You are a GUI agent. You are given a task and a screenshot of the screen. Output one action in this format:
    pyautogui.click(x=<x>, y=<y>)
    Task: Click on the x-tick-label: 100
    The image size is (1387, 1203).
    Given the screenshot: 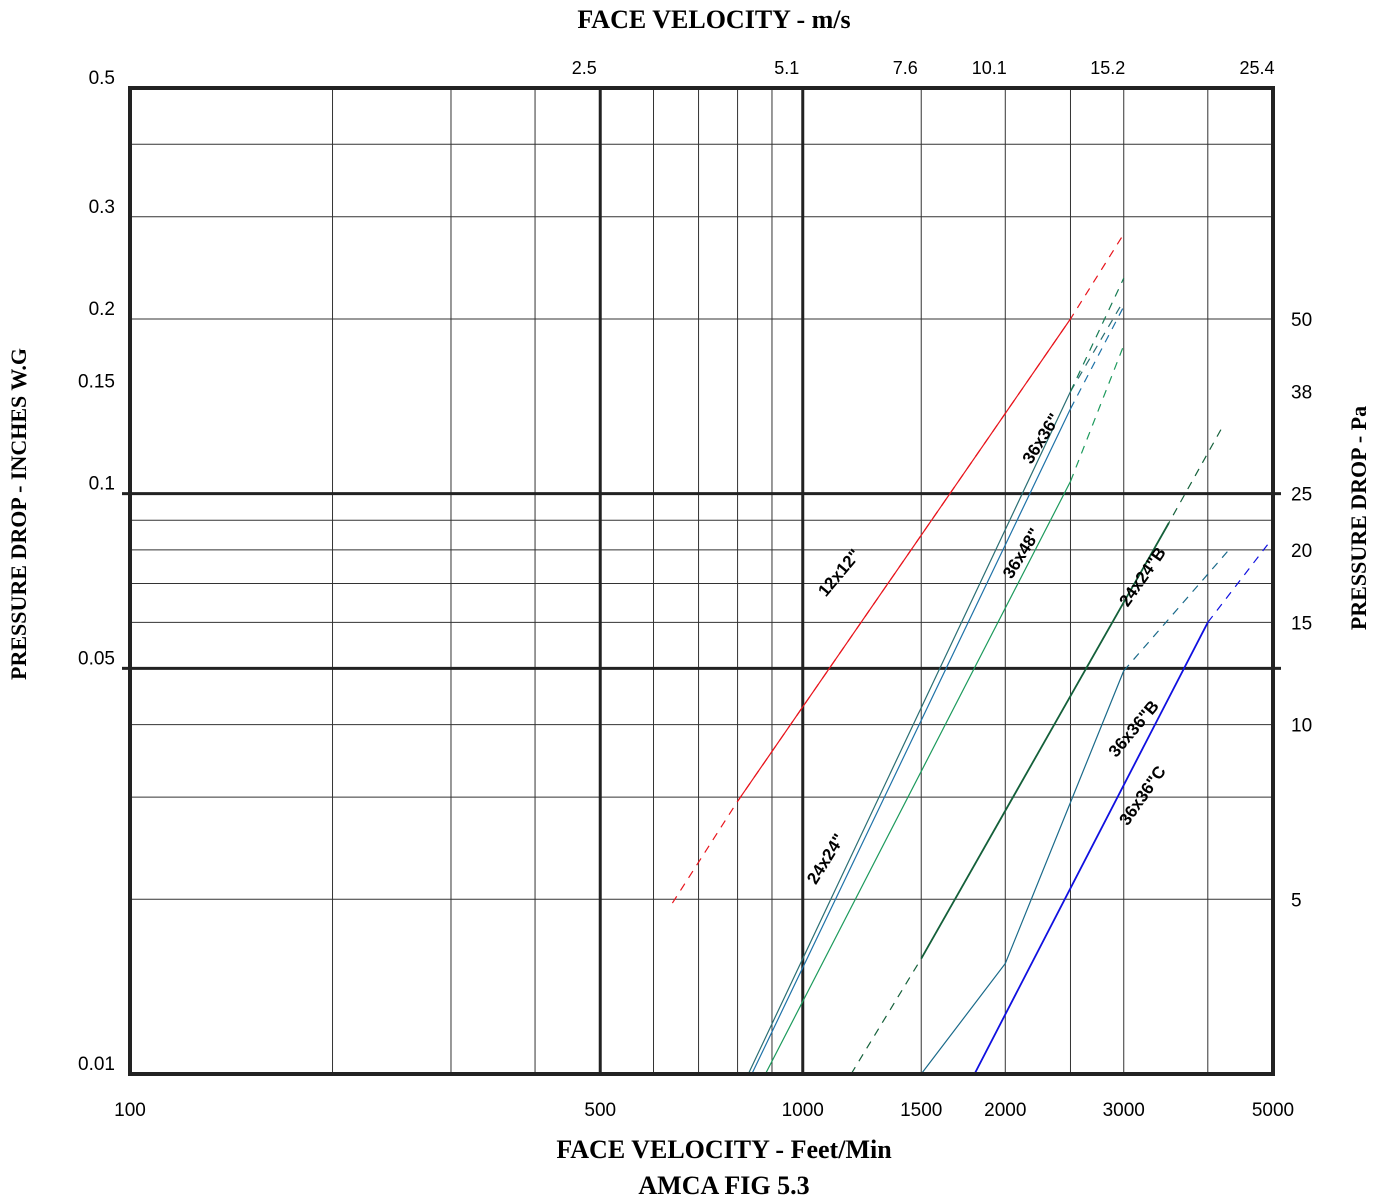 What is the action you would take?
    pyautogui.click(x=130, y=1110)
    